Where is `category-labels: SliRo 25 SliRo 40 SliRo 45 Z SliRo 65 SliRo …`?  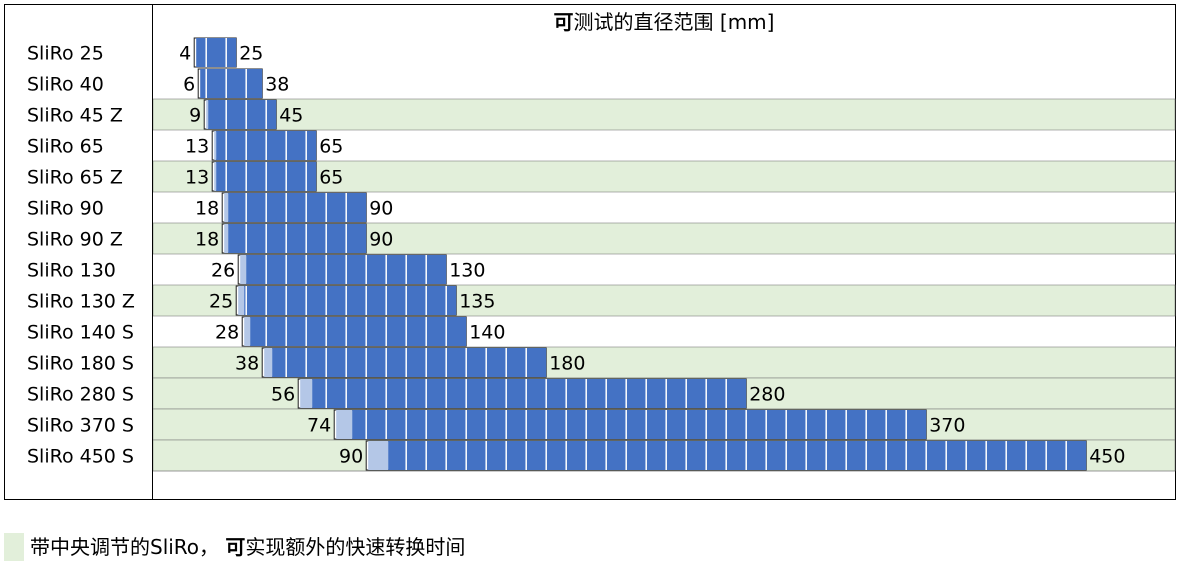 category-labels: SliRo 25 SliRo 40 SliRo 45 Z SliRo 65 SliRo … is located at coordinates (81, 255).